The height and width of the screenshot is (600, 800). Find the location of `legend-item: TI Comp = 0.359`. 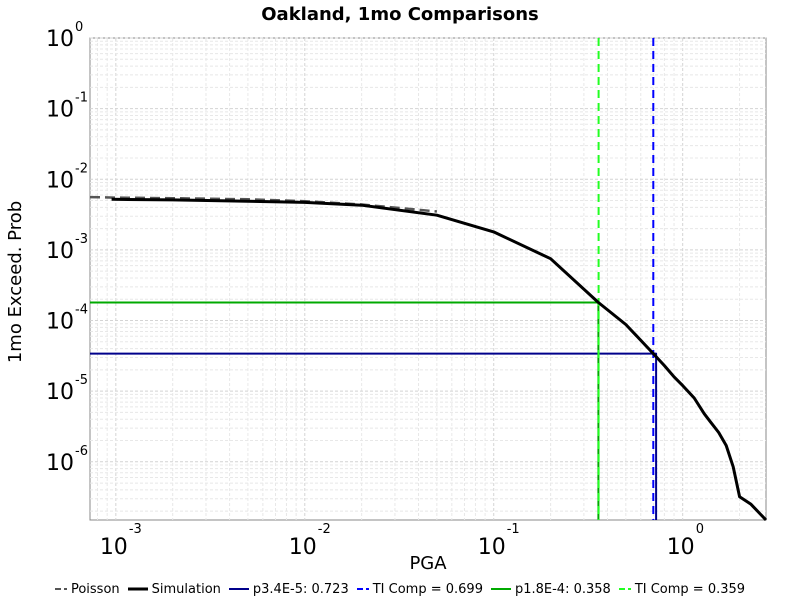

legend-item: TI Comp = 0.359 is located at coordinates (682, 589).